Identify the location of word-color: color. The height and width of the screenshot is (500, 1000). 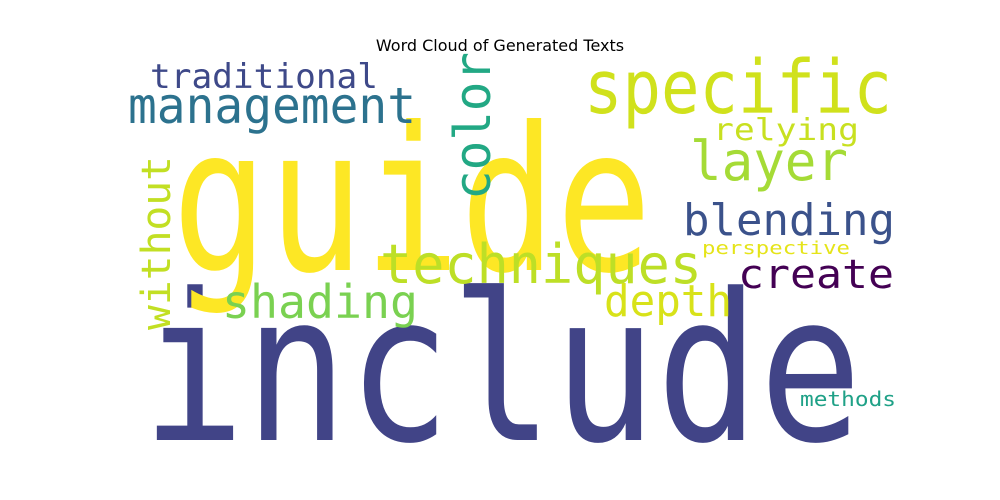
(473, 126).